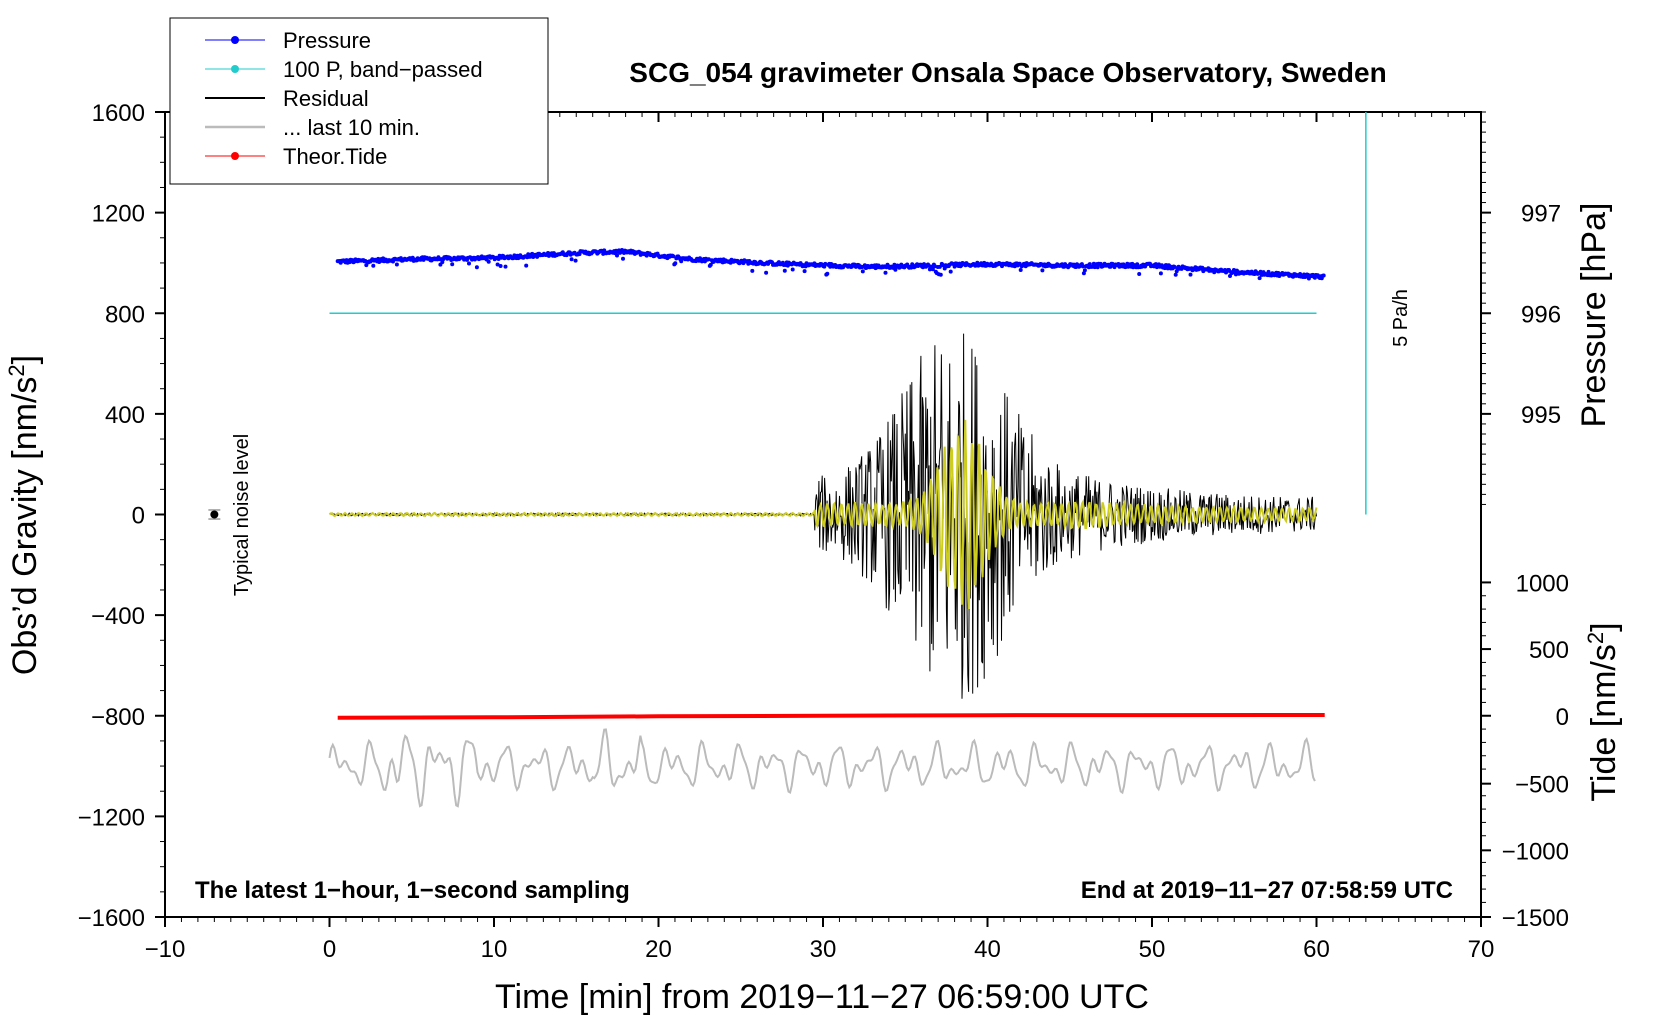 The width and height of the screenshot is (1660, 1020). Describe the element at coordinates (823, 514) in the screenshot. I see `bandpassed-residual-series` at that location.